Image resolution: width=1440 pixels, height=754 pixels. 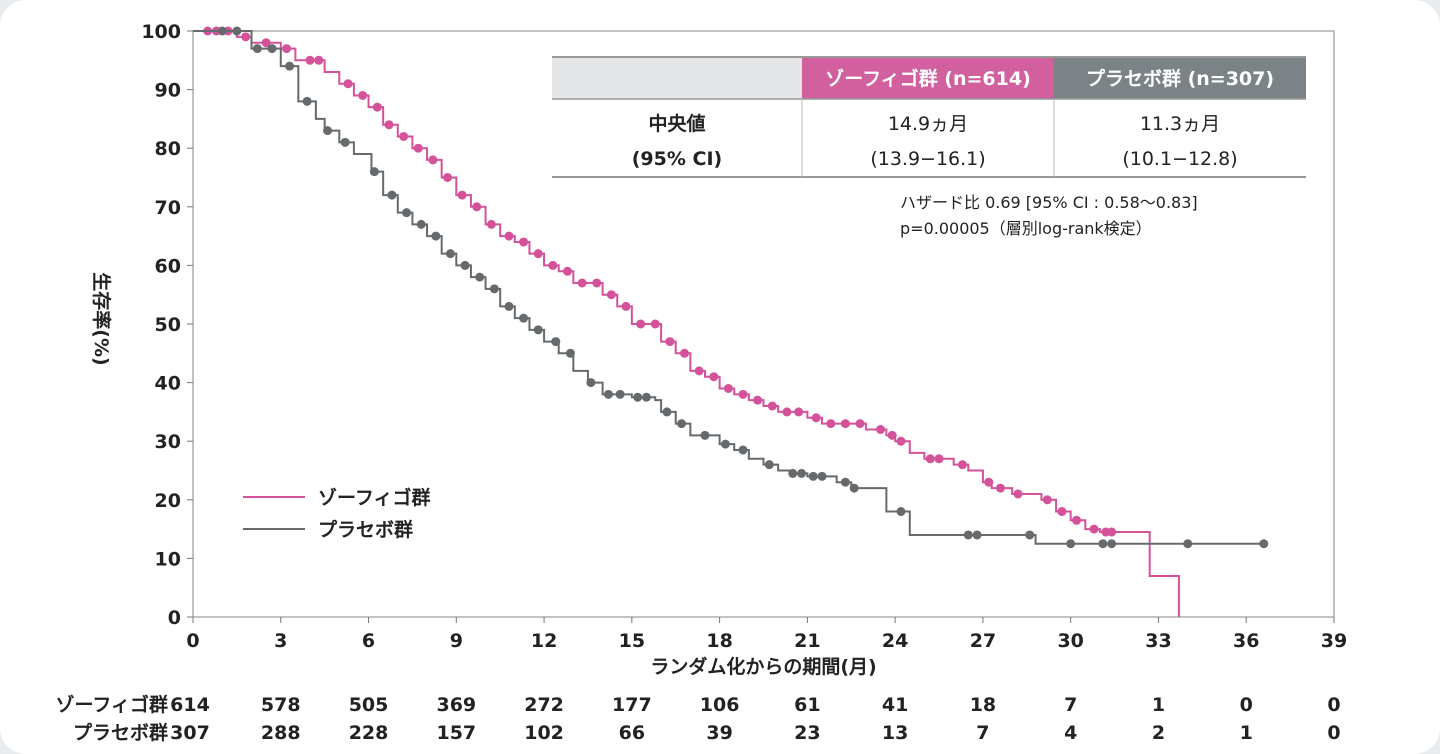 I want to click on risk-count: 177, so click(x=632, y=705).